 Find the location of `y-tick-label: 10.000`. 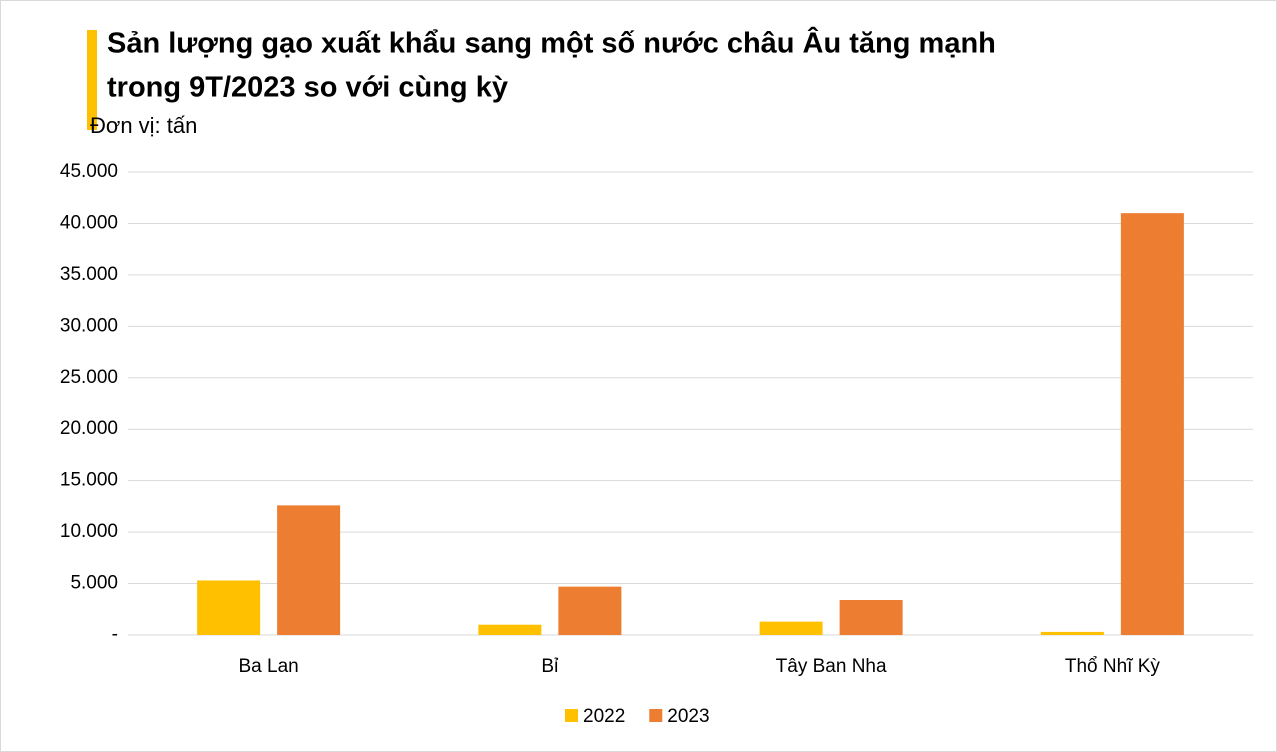

y-tick-label: 10.000 is located at coordinates (89, 531).